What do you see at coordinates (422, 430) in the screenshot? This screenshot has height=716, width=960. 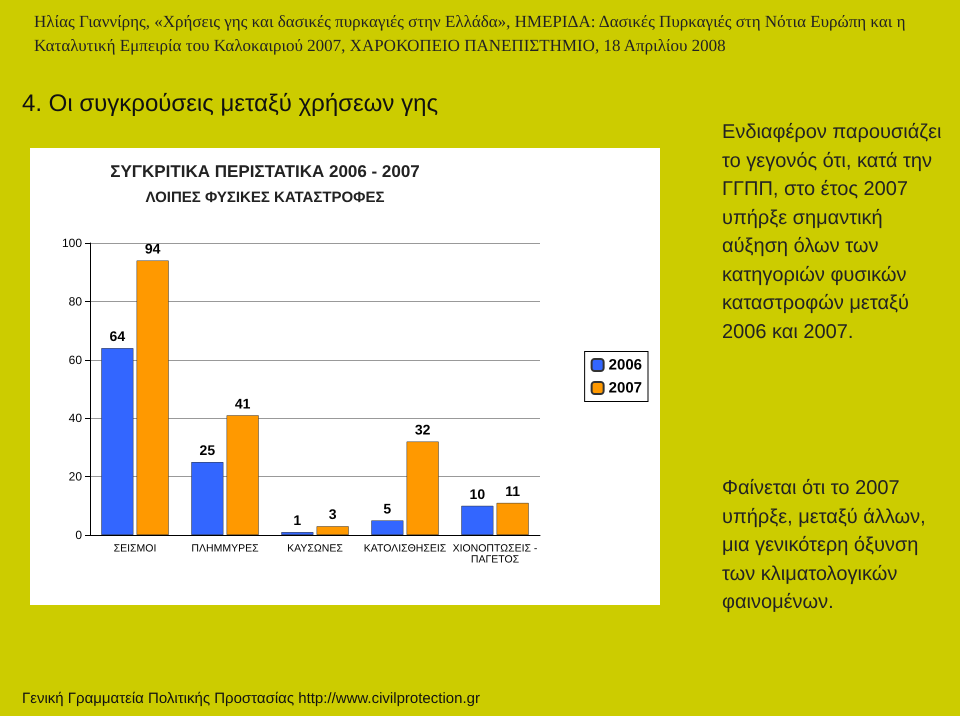 I see `data-label: 32` at bounding box center [422, 430].